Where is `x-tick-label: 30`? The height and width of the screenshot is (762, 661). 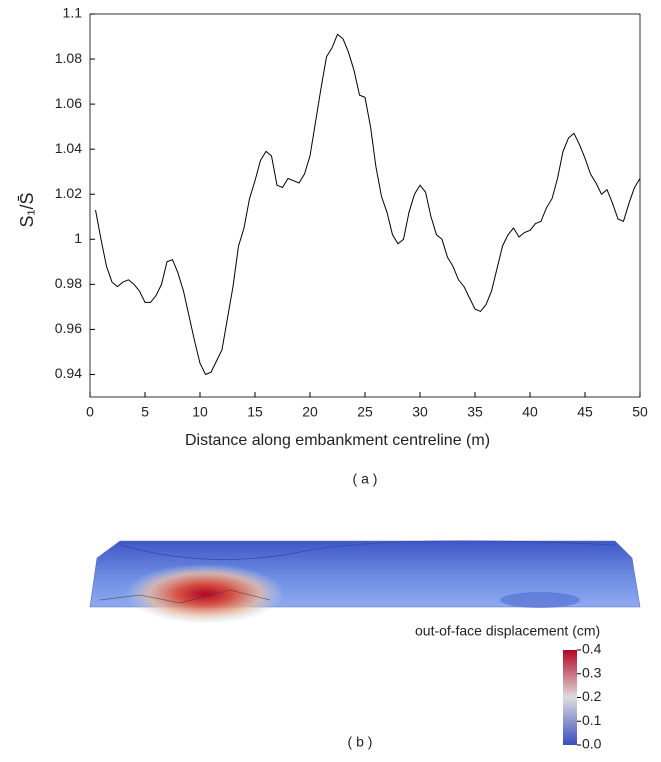
x-tick-label: 30 is located at coordinates (420, 412).